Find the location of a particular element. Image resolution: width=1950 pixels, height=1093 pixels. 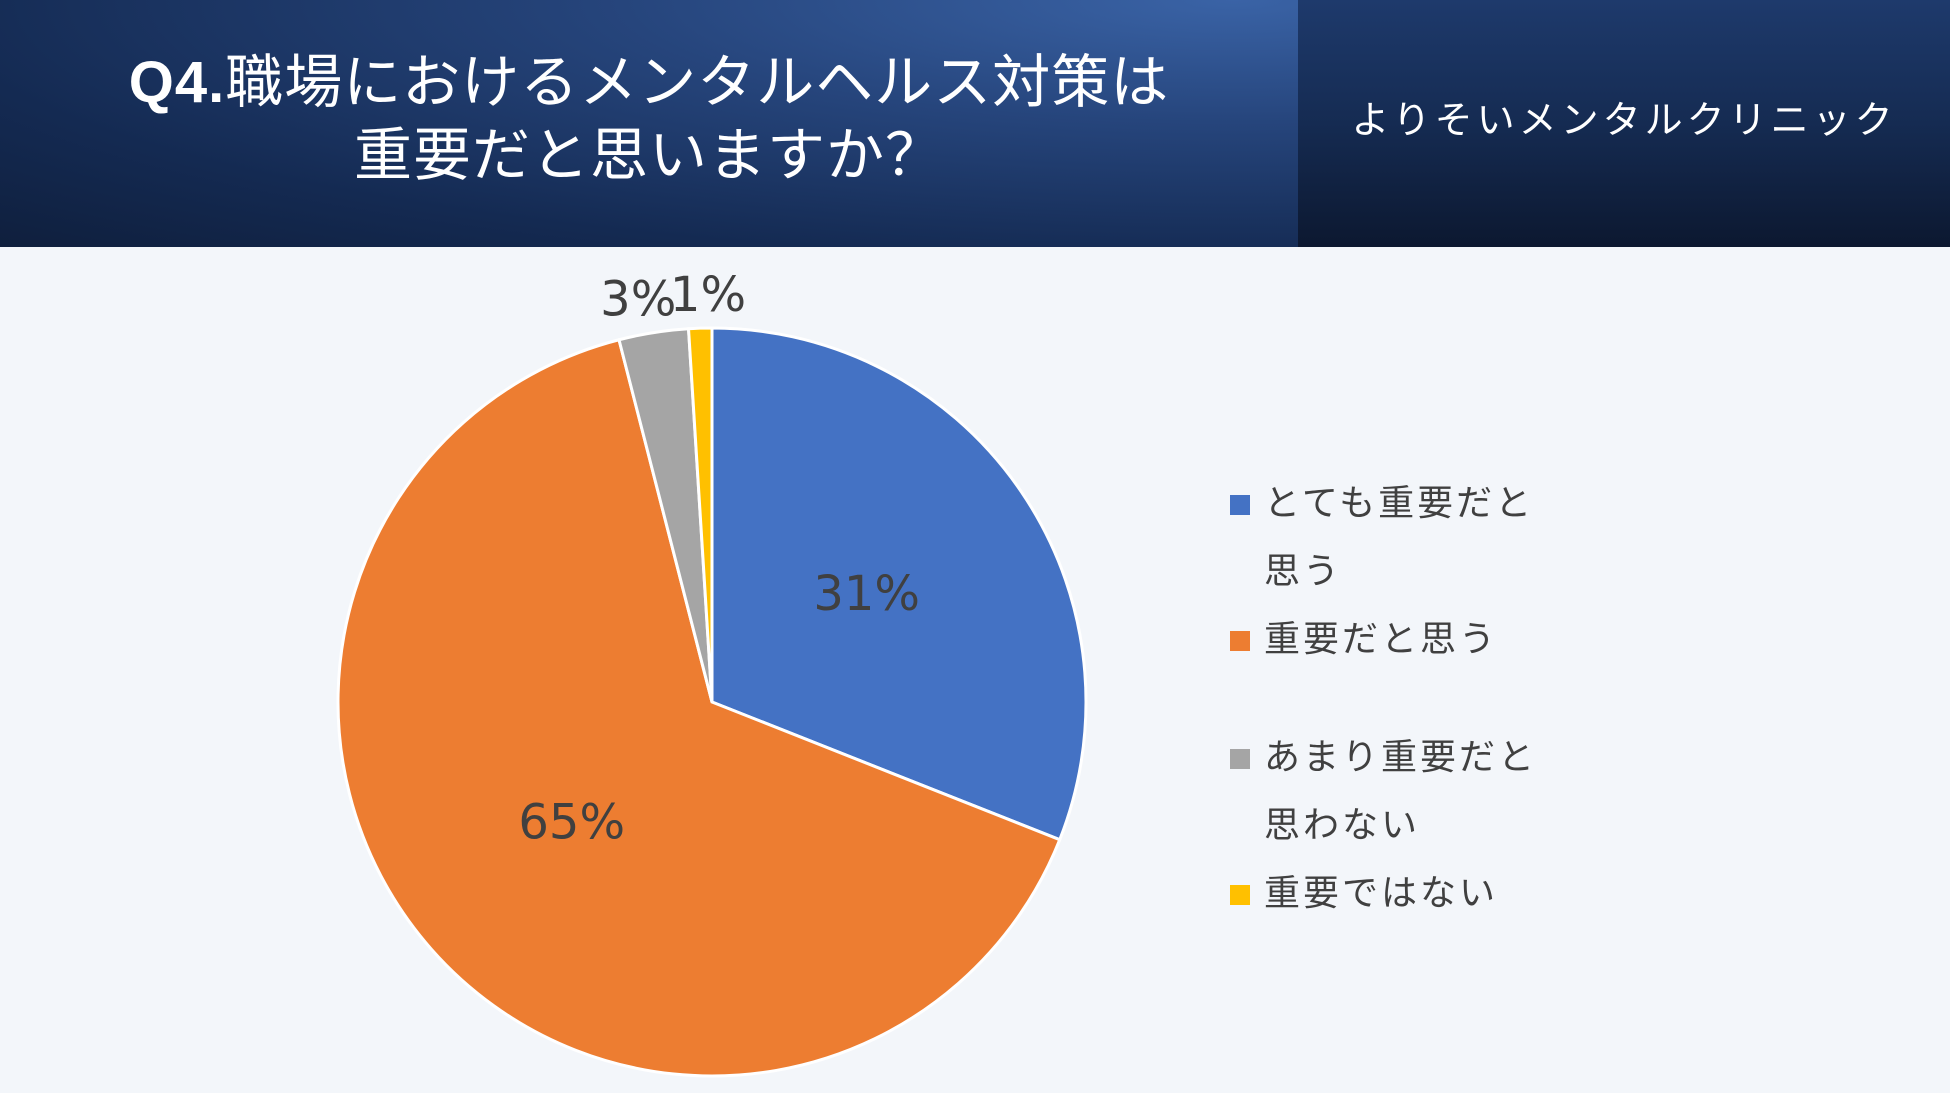

legend-swatch-yellow is located at coordinates (1240, 895).